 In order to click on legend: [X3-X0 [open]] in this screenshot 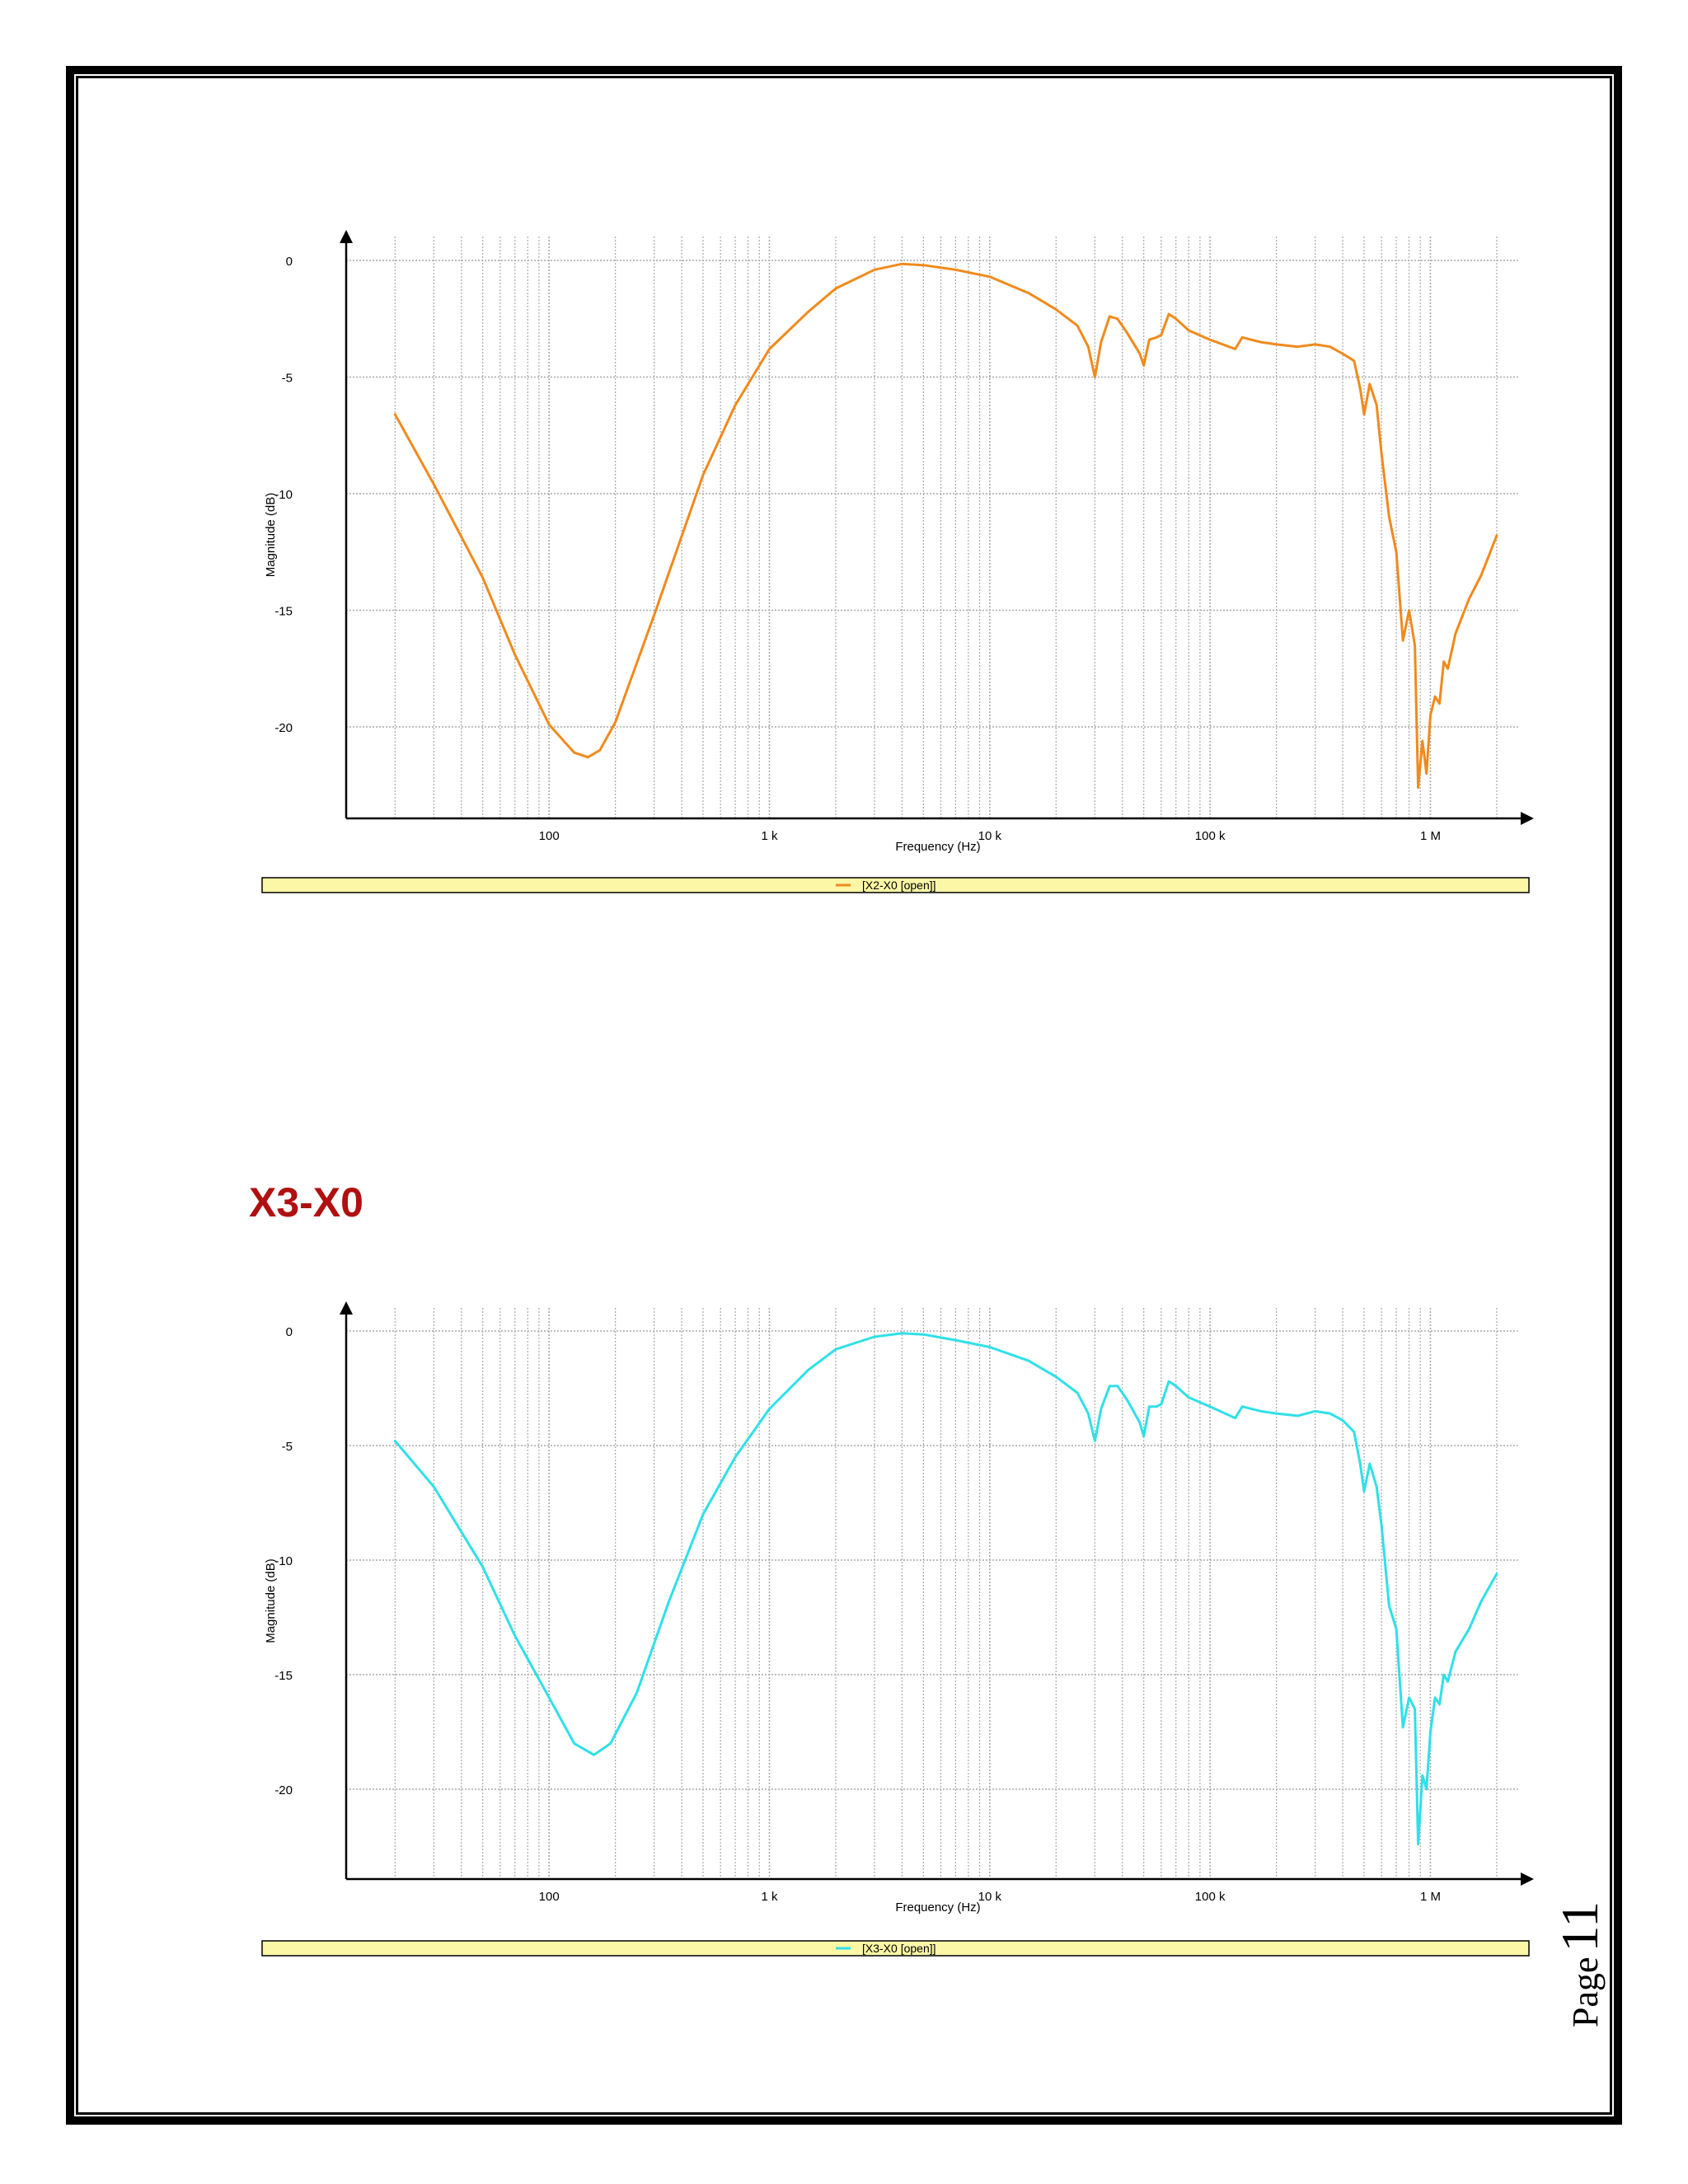, I will do `click(895, 1948)`.